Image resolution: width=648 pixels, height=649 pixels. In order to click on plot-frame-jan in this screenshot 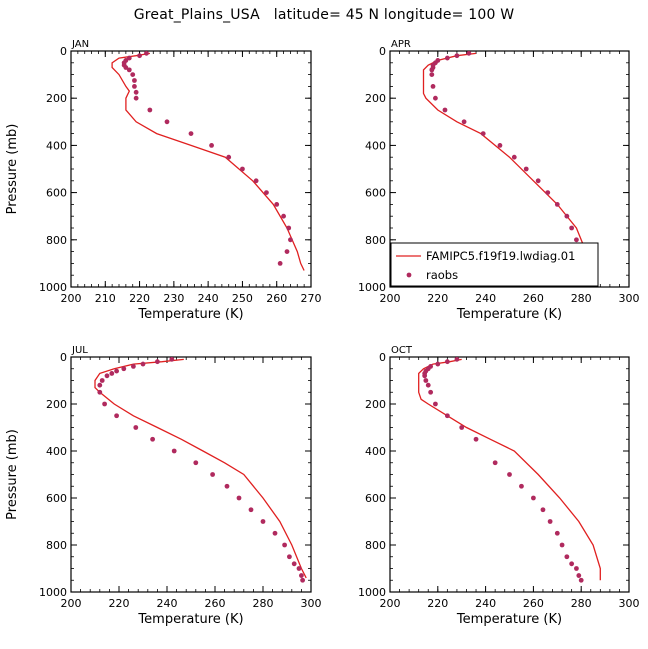, I will do `click(191, 169)`.